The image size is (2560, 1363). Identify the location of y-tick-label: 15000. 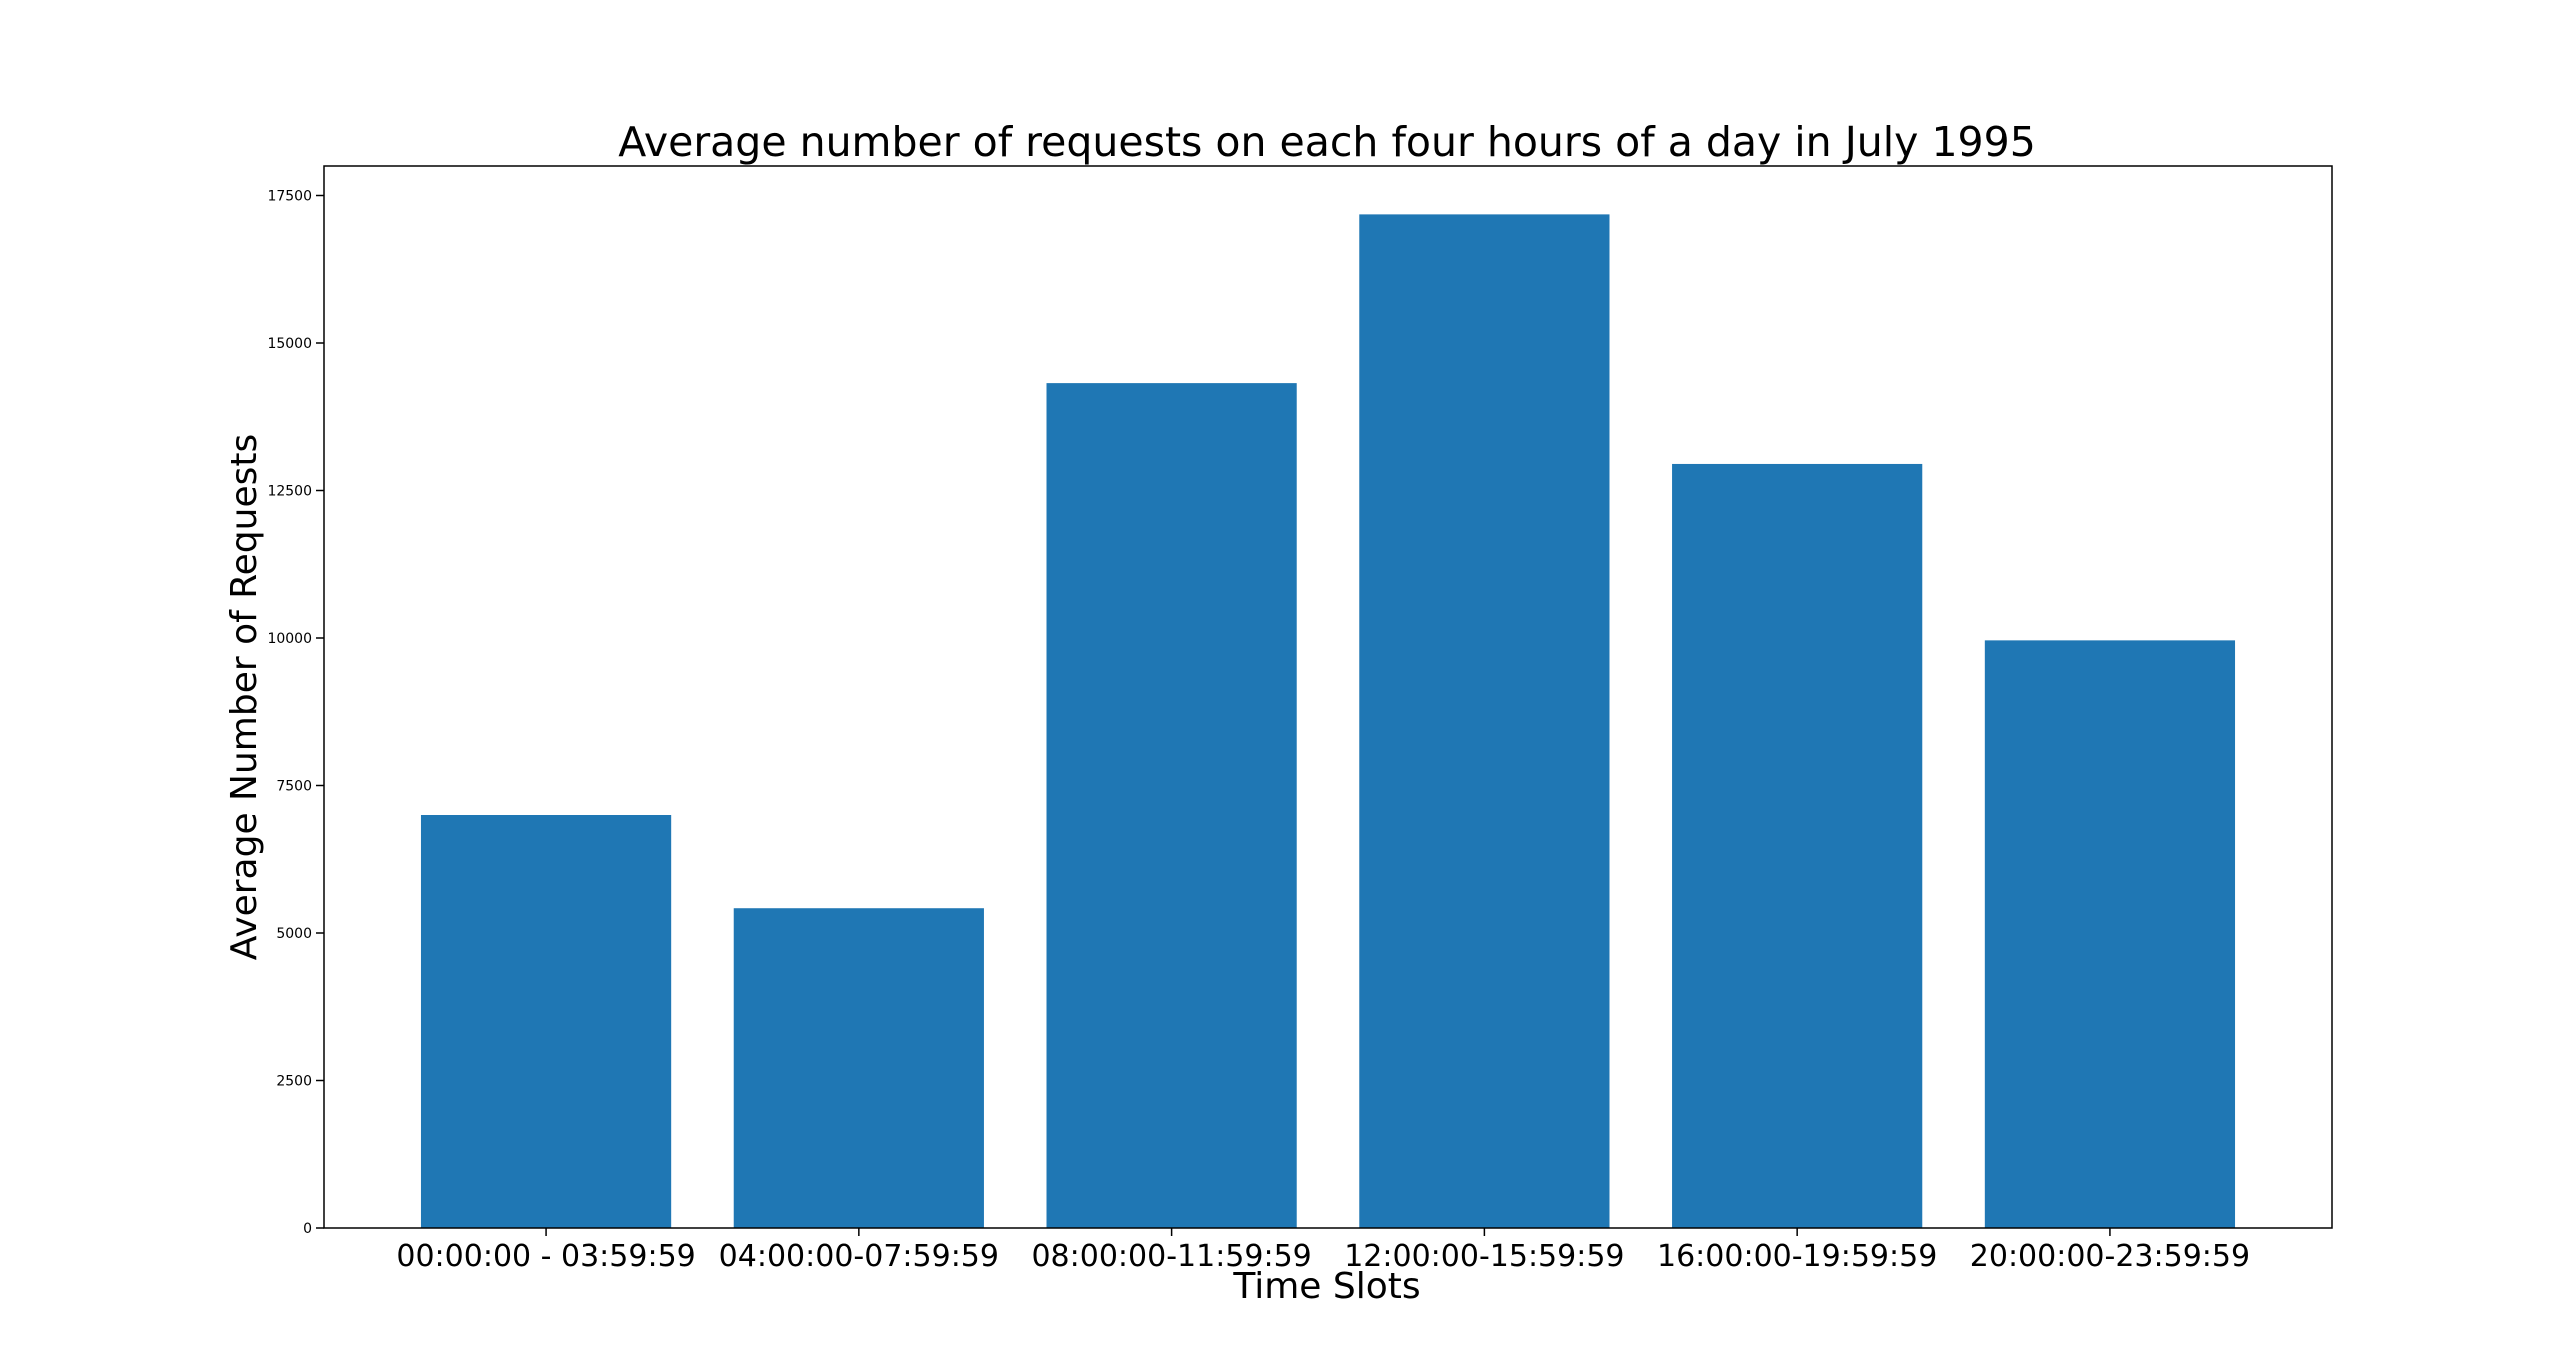
(289, 344).